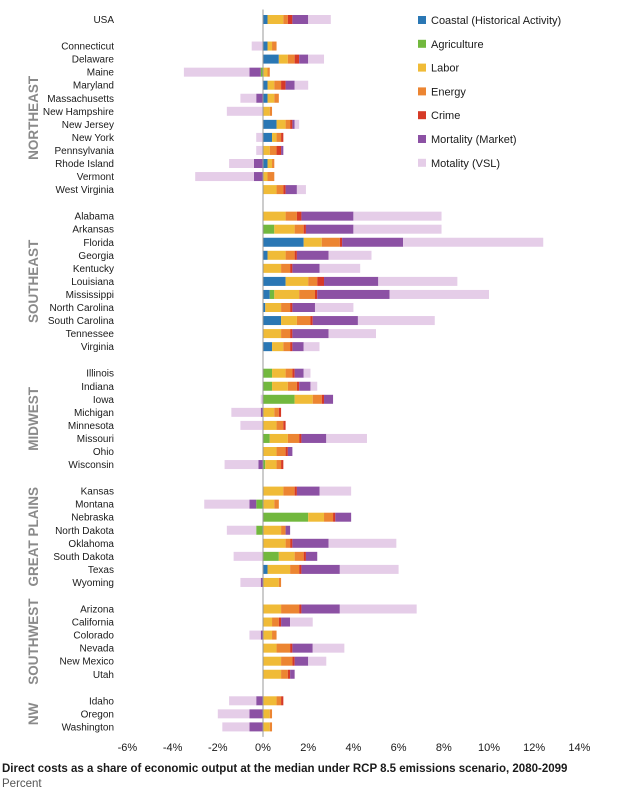 This screenshot has height=799, width=640. What do you see at coordinates (274, 46) in the screenshot?
I see `bar-connecticut-energy` at bounding box center [274, 46].